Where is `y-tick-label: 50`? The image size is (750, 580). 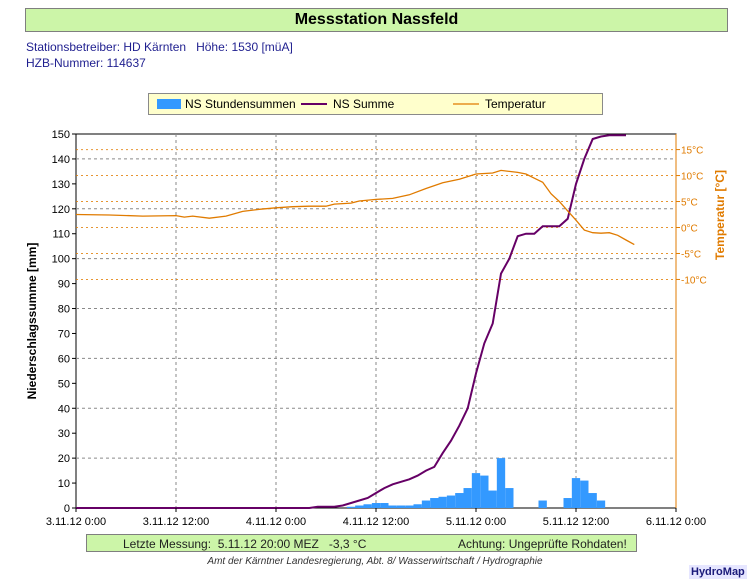 y-tick-label: 50 is located at coordinates (64, 384).